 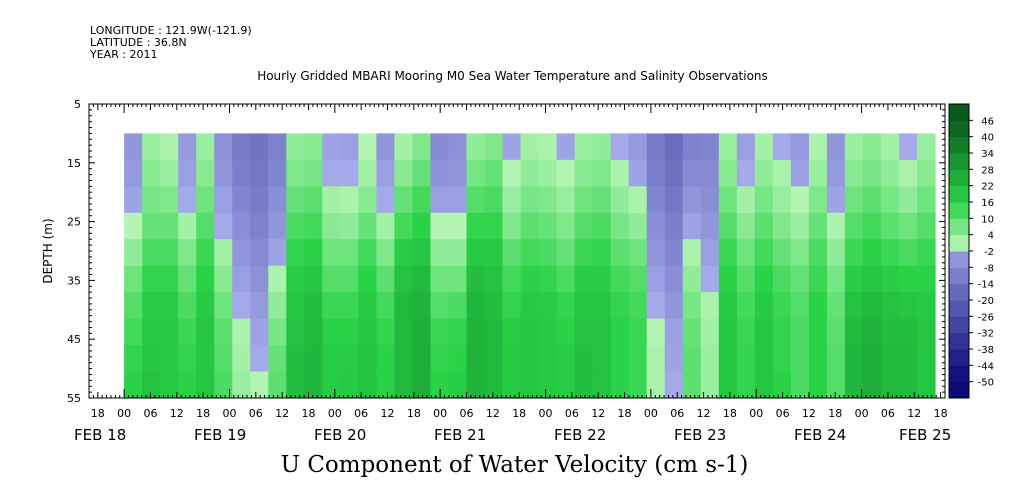 What do you see at coordinates (598, 413) in the screenshot?
I see `x-tick-label: 12` at bounding box center [598, 413].